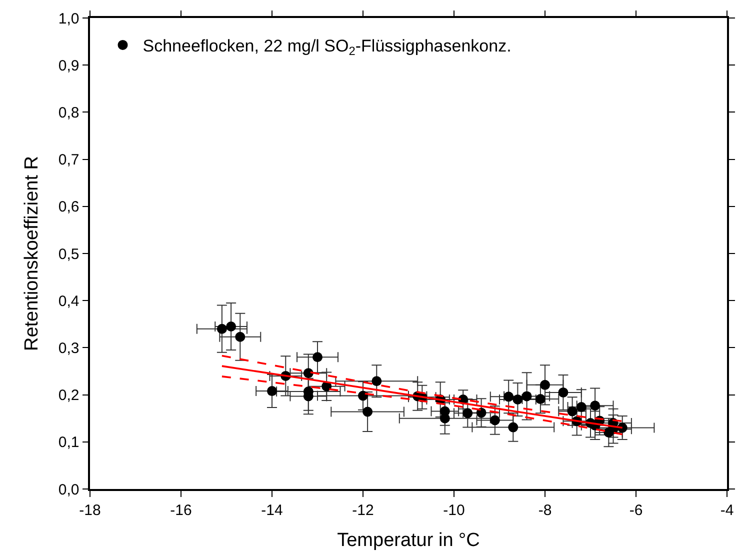 The width and height of the screenshot is (745, 557). Describe the element at coordinates (90, 510) in the screenshot. I see `x-tick-label: -18` at that location.